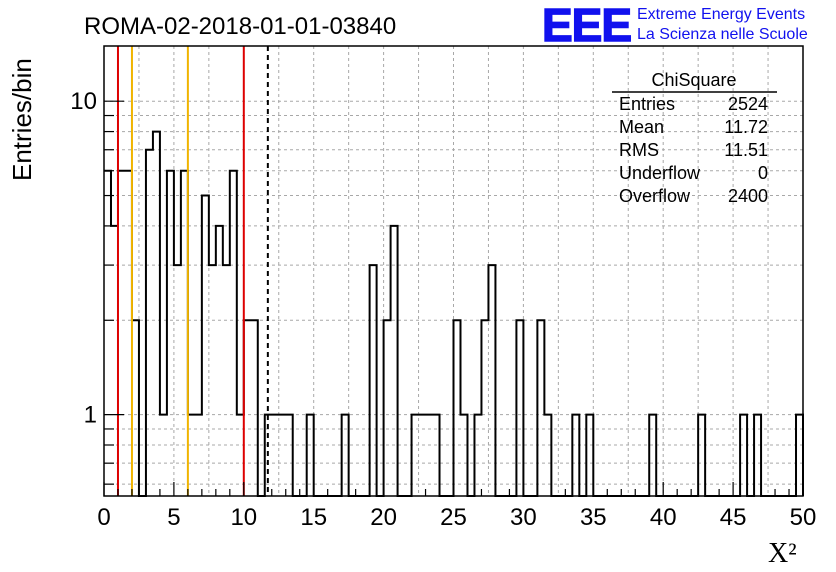  I want to click on x-tick-label: 15, so click(313, 517).